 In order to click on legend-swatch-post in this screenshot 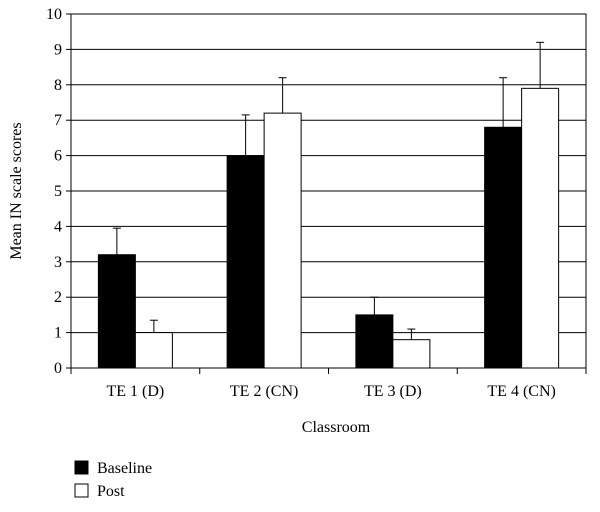, I will do `click(81, 490)`.